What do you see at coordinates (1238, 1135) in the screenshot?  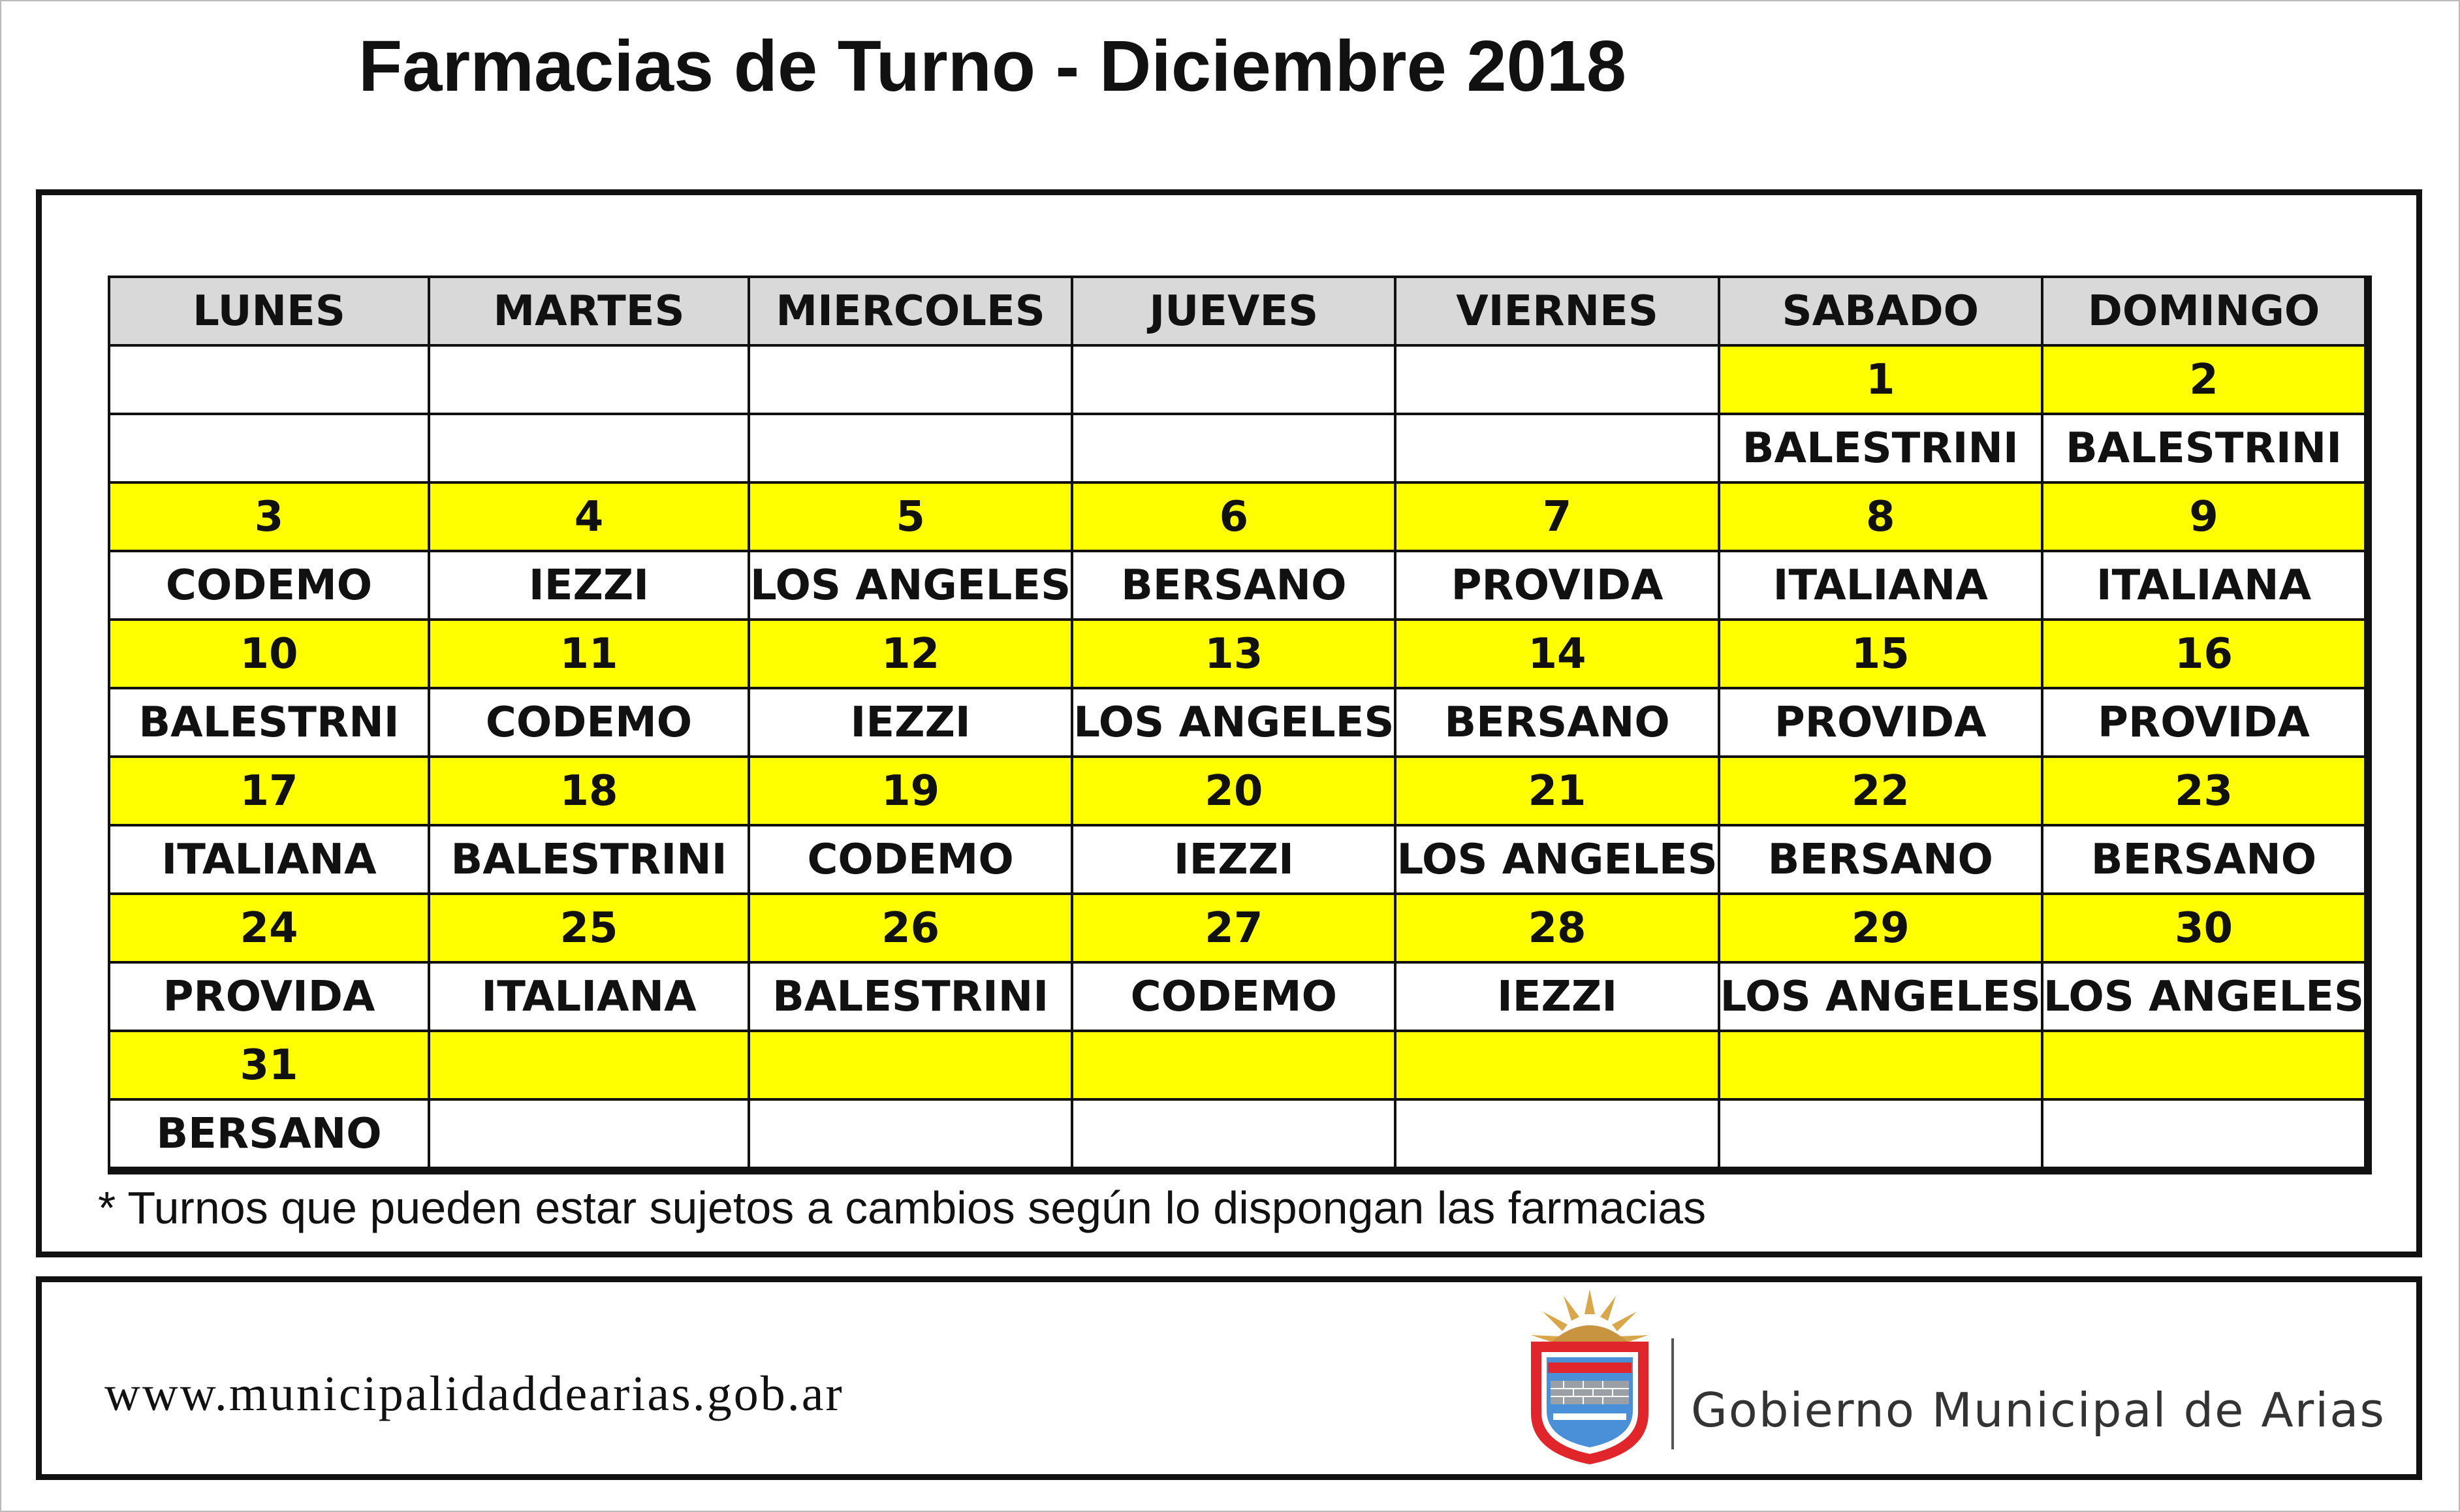 I see `pharmacy-row: BERSANO` at bounding box center [1238, 1135].